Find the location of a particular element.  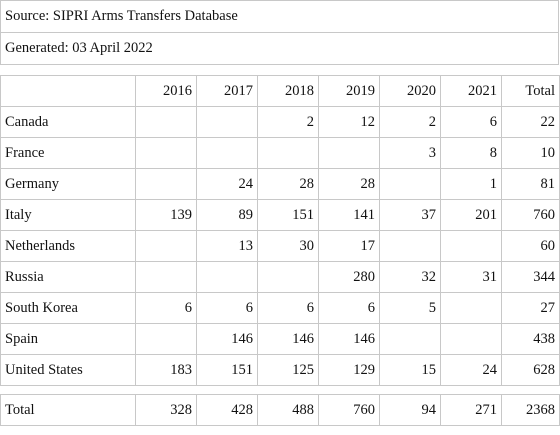

table-cell: 3 is located at coordinates (410, 153).